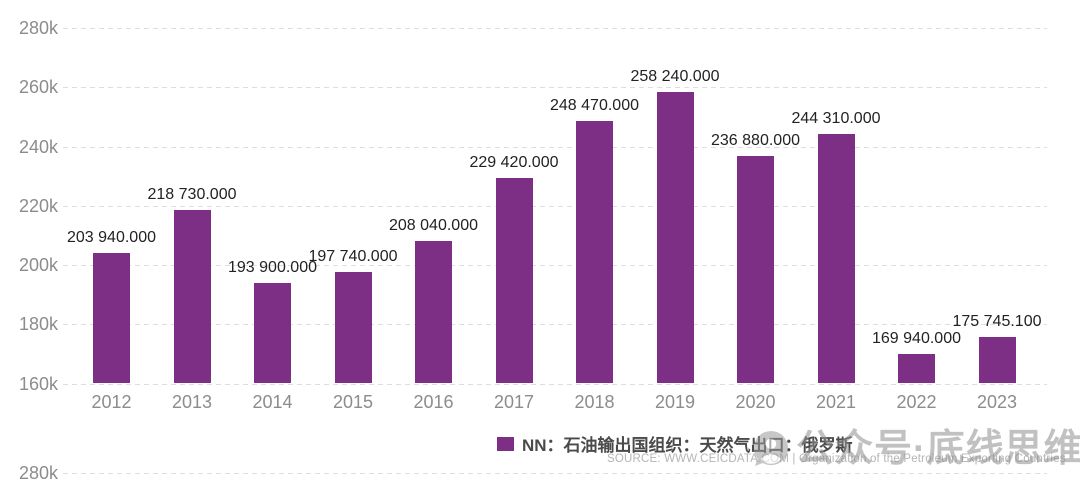 The width and height of the screenshot is (1080, 496). Describe the element at coordinates (111, 238) in the screenshot. I see `value-label-2012: 203 940.000` at that location.